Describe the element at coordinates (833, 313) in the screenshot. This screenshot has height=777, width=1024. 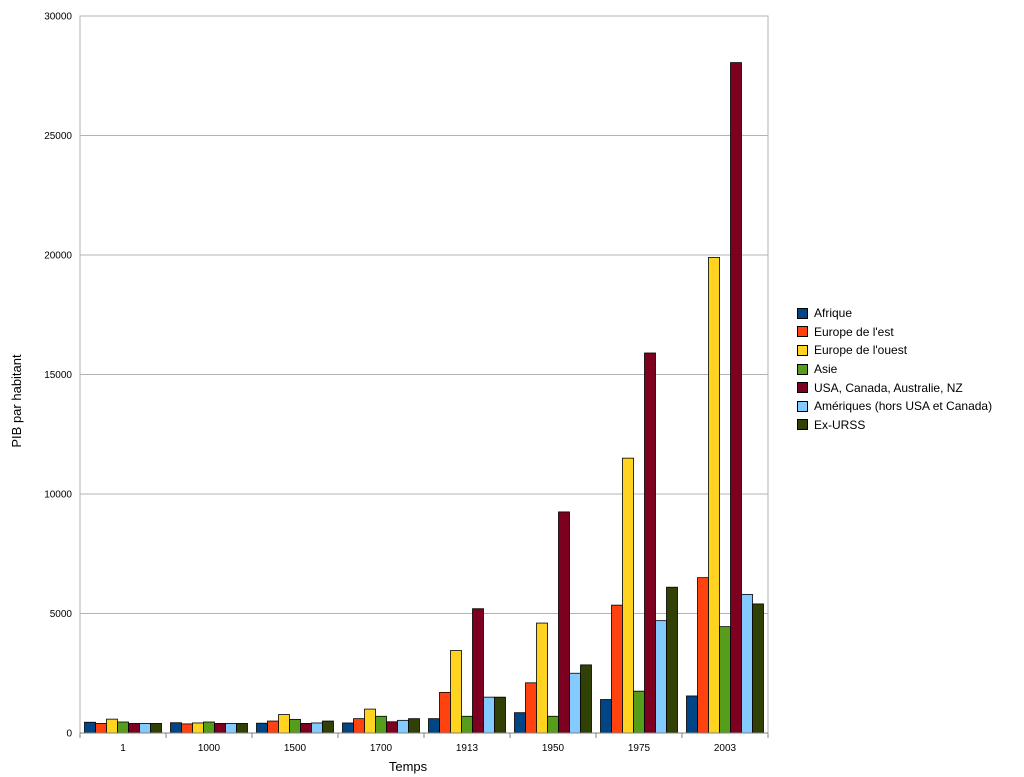
I see `legend-label: Afrique` at that location.